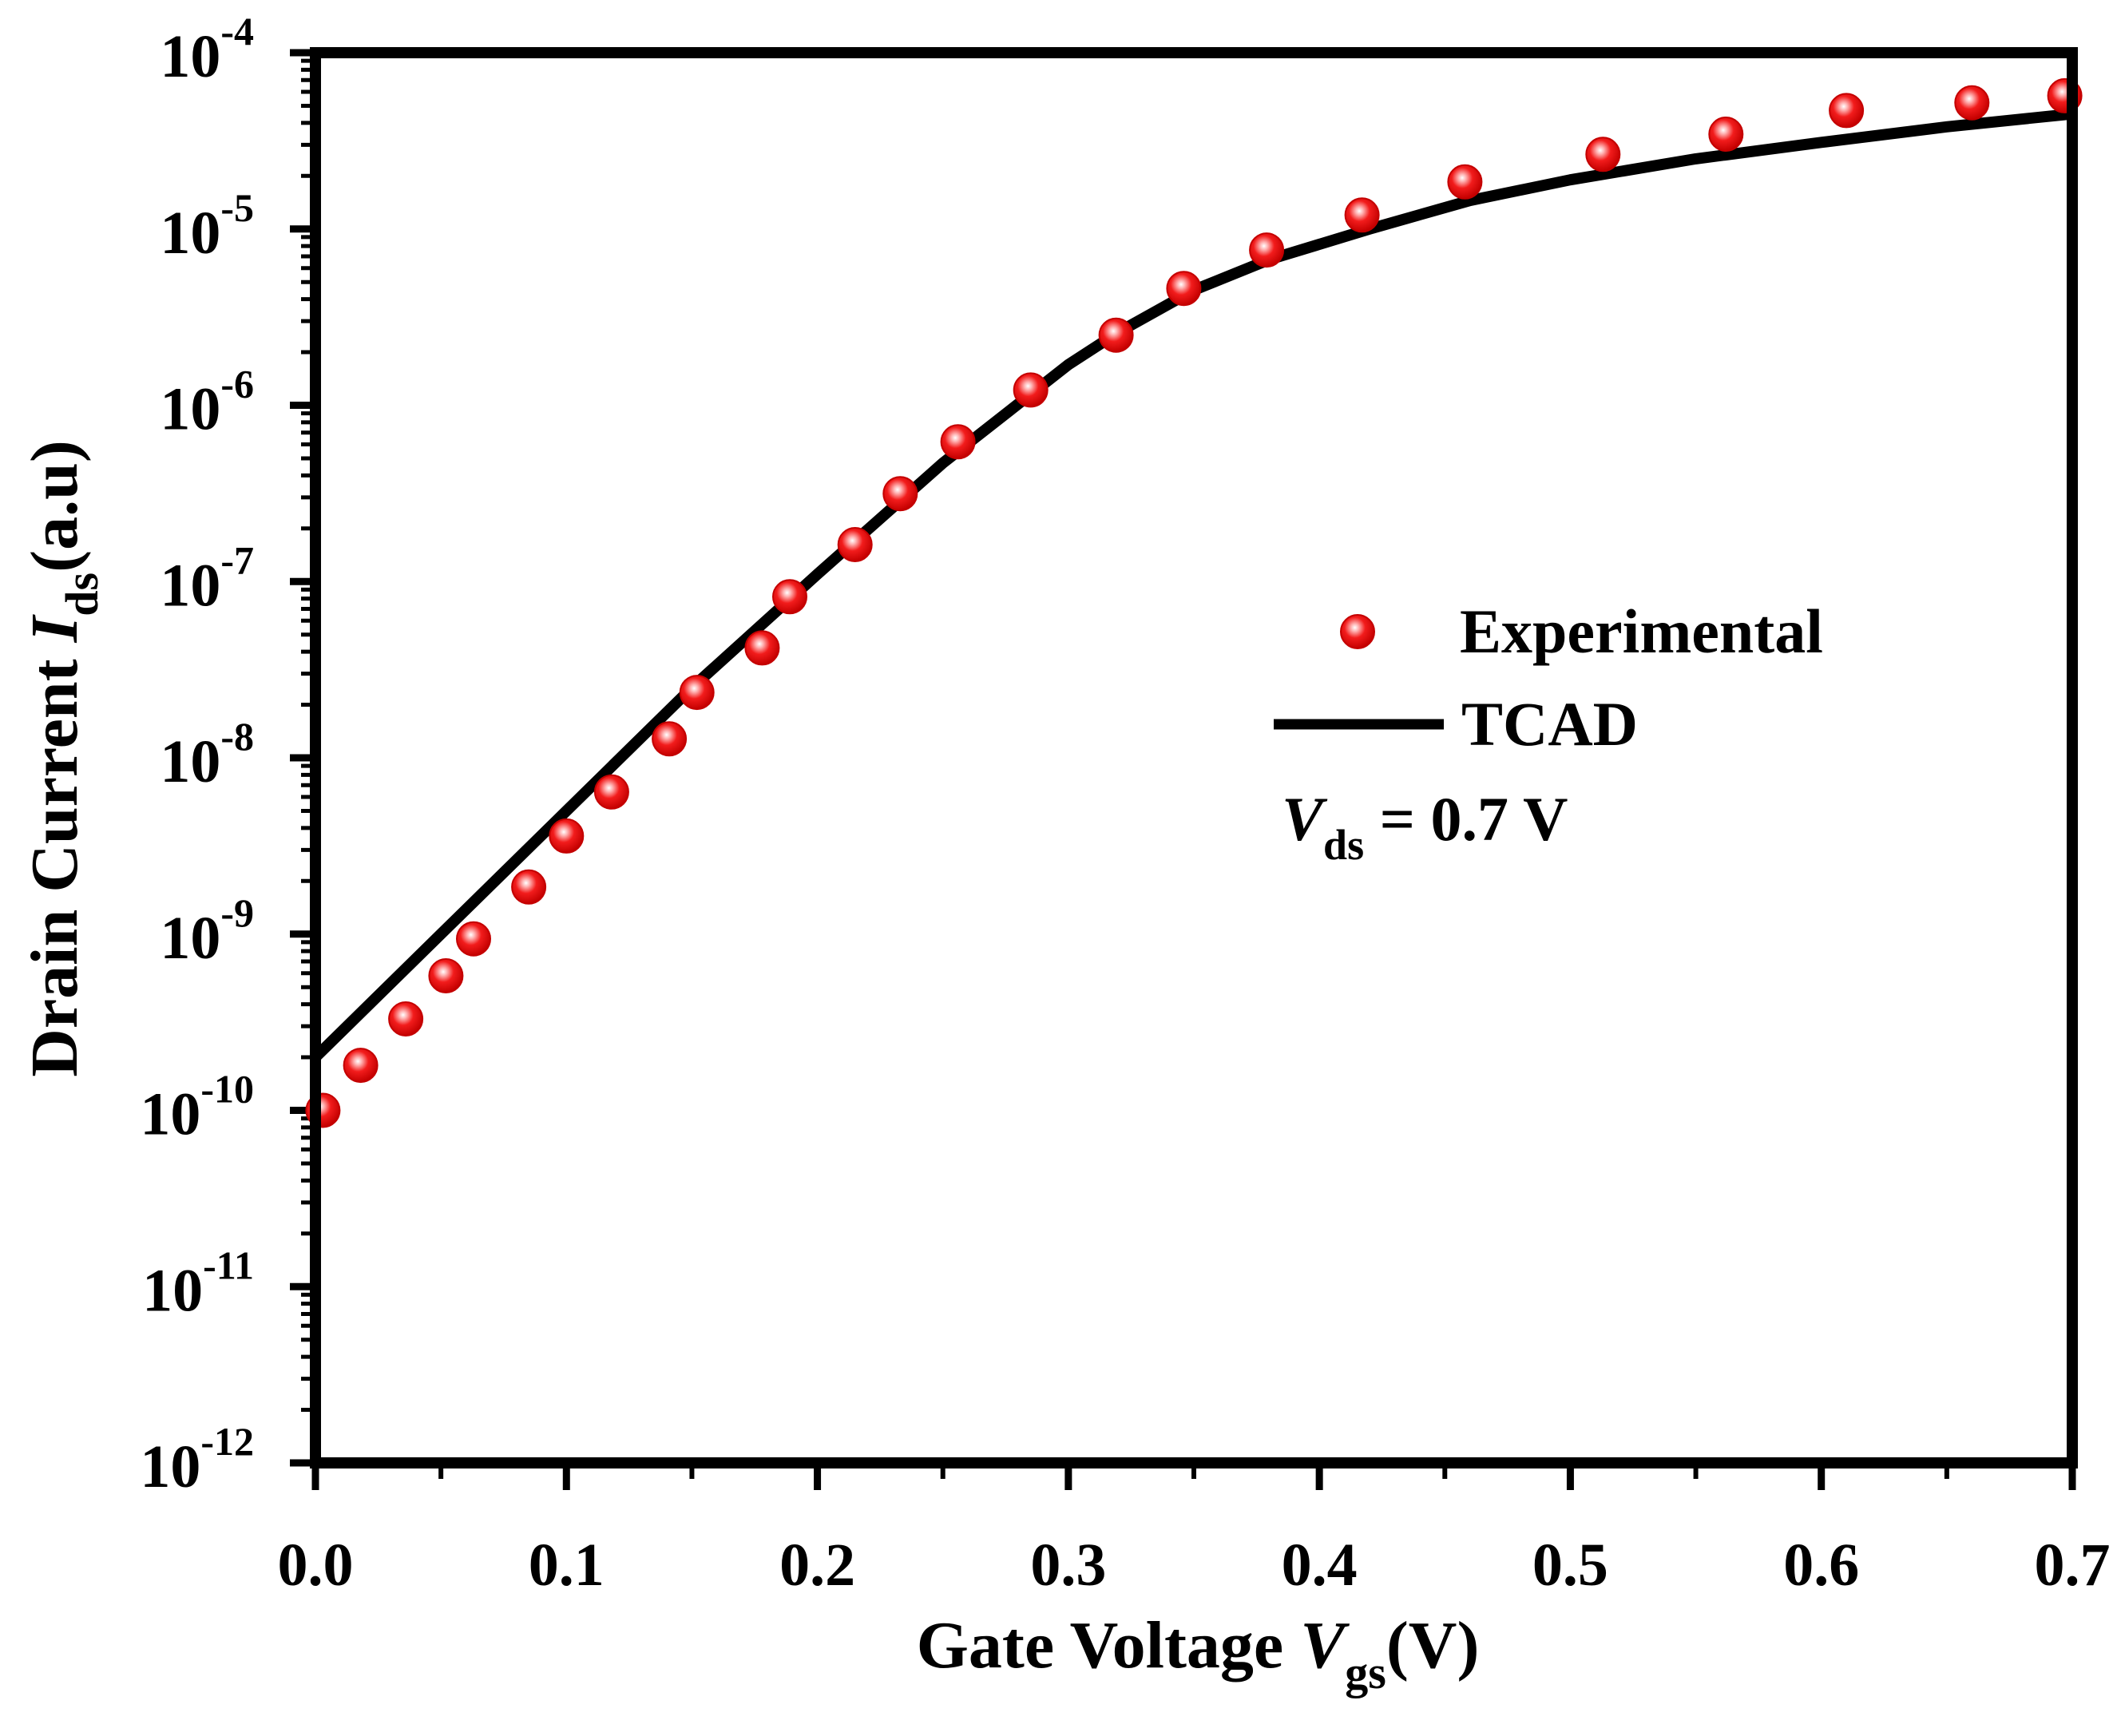 The height and width of the screenshot is (1736, 2117). Describe the element at coordinates (2073, 1565) in the screenshot. I see `x-tick-label: 0.7` at that location.